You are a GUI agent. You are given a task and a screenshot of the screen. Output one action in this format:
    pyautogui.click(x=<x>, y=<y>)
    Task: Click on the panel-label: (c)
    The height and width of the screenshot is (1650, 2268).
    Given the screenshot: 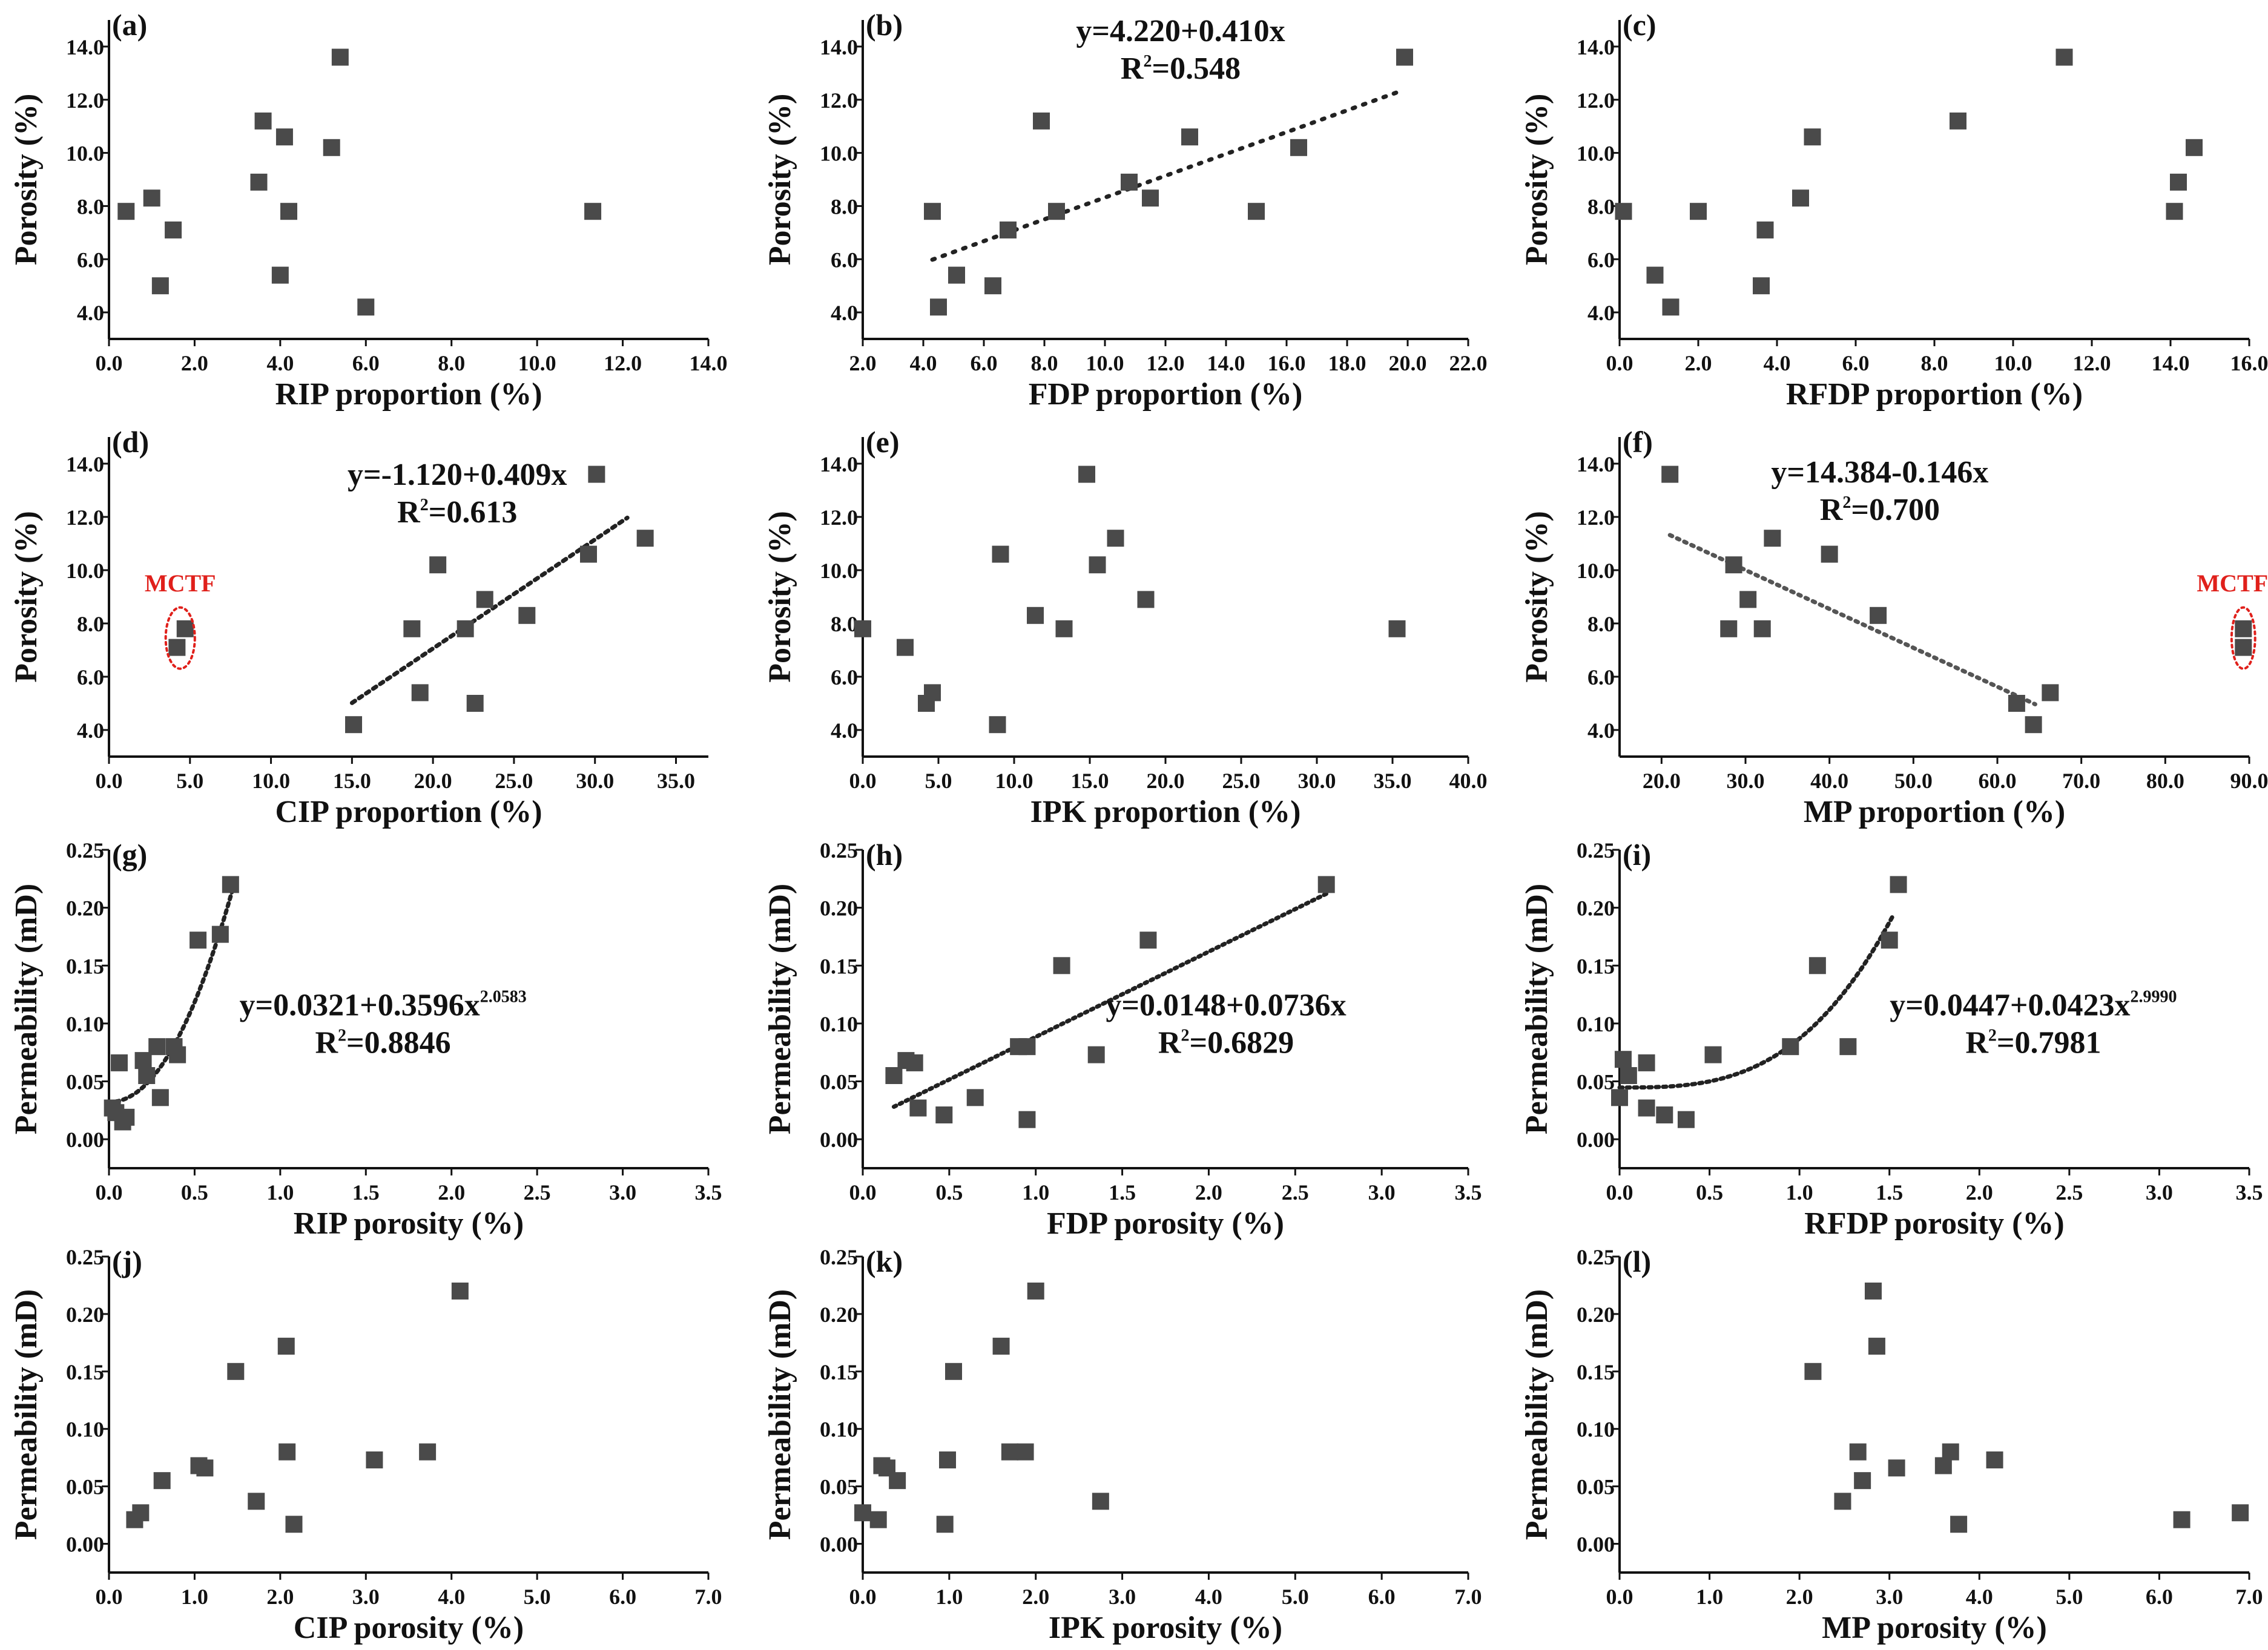 What is the action you would take?
    pyautogui.click(x=1640, y=25)
    